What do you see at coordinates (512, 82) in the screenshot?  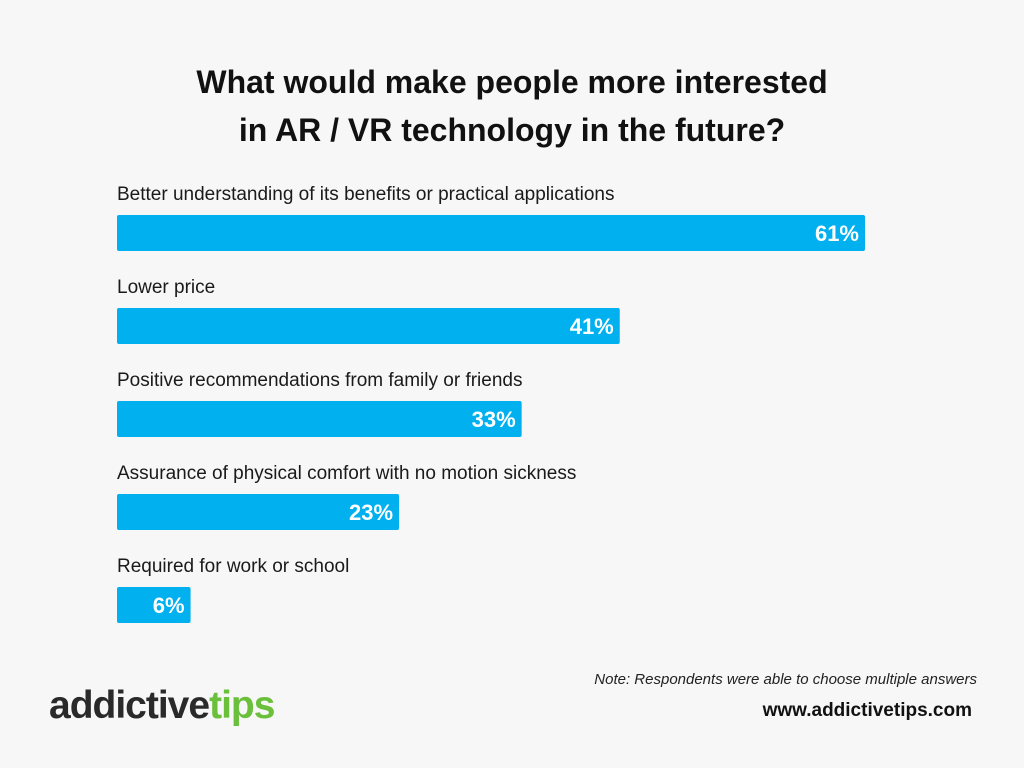 I see `chart-title-line-1: What would make people more interested` at bounding box center [512, 82].